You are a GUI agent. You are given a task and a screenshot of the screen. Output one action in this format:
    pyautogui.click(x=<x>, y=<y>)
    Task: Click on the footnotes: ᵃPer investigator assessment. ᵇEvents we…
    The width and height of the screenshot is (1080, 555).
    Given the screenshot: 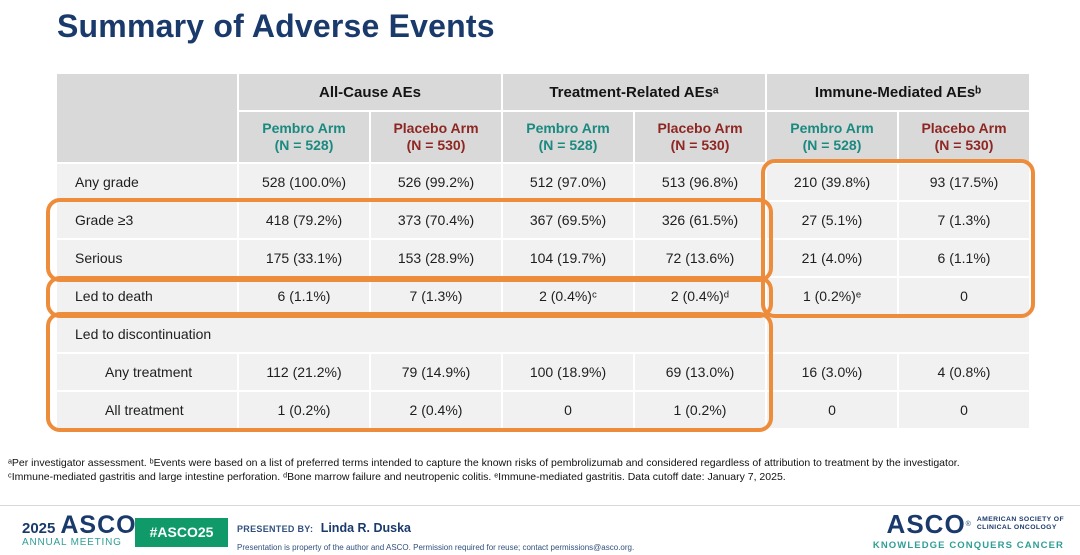 What is the action you would take?
    pyautogui.click(x=541, y=470)
    